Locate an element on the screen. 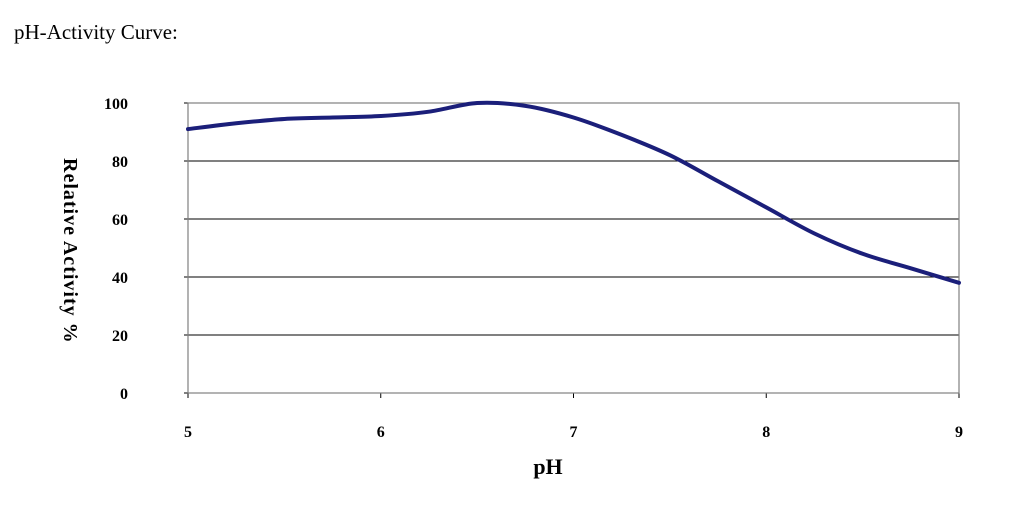  page-title: pH-Activity Curve: is located at coordinates (96, 32).